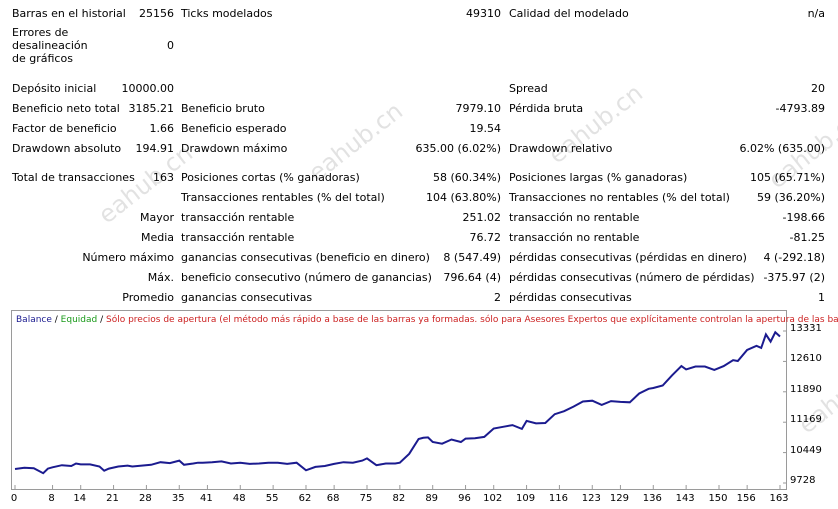  I want to click on short-positions-value: 58 (60.34%), so click(466, 177).